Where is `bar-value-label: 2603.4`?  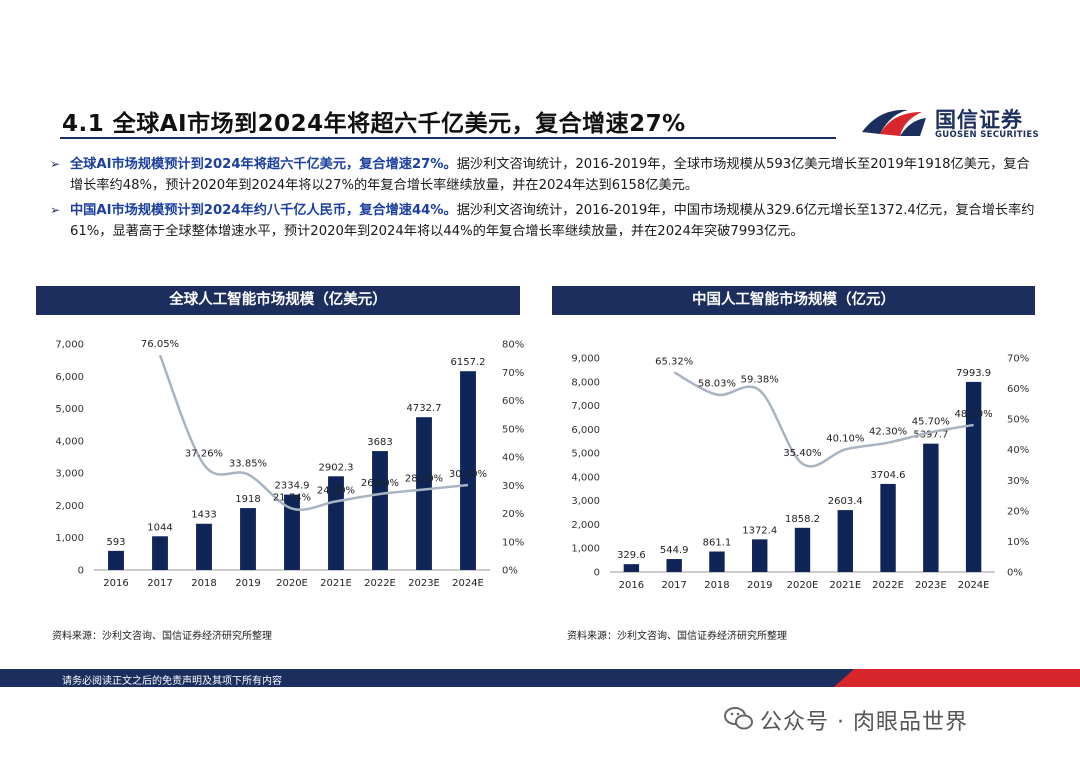
bar-value-label: 2603.4 is located at coordinates (845, 501).